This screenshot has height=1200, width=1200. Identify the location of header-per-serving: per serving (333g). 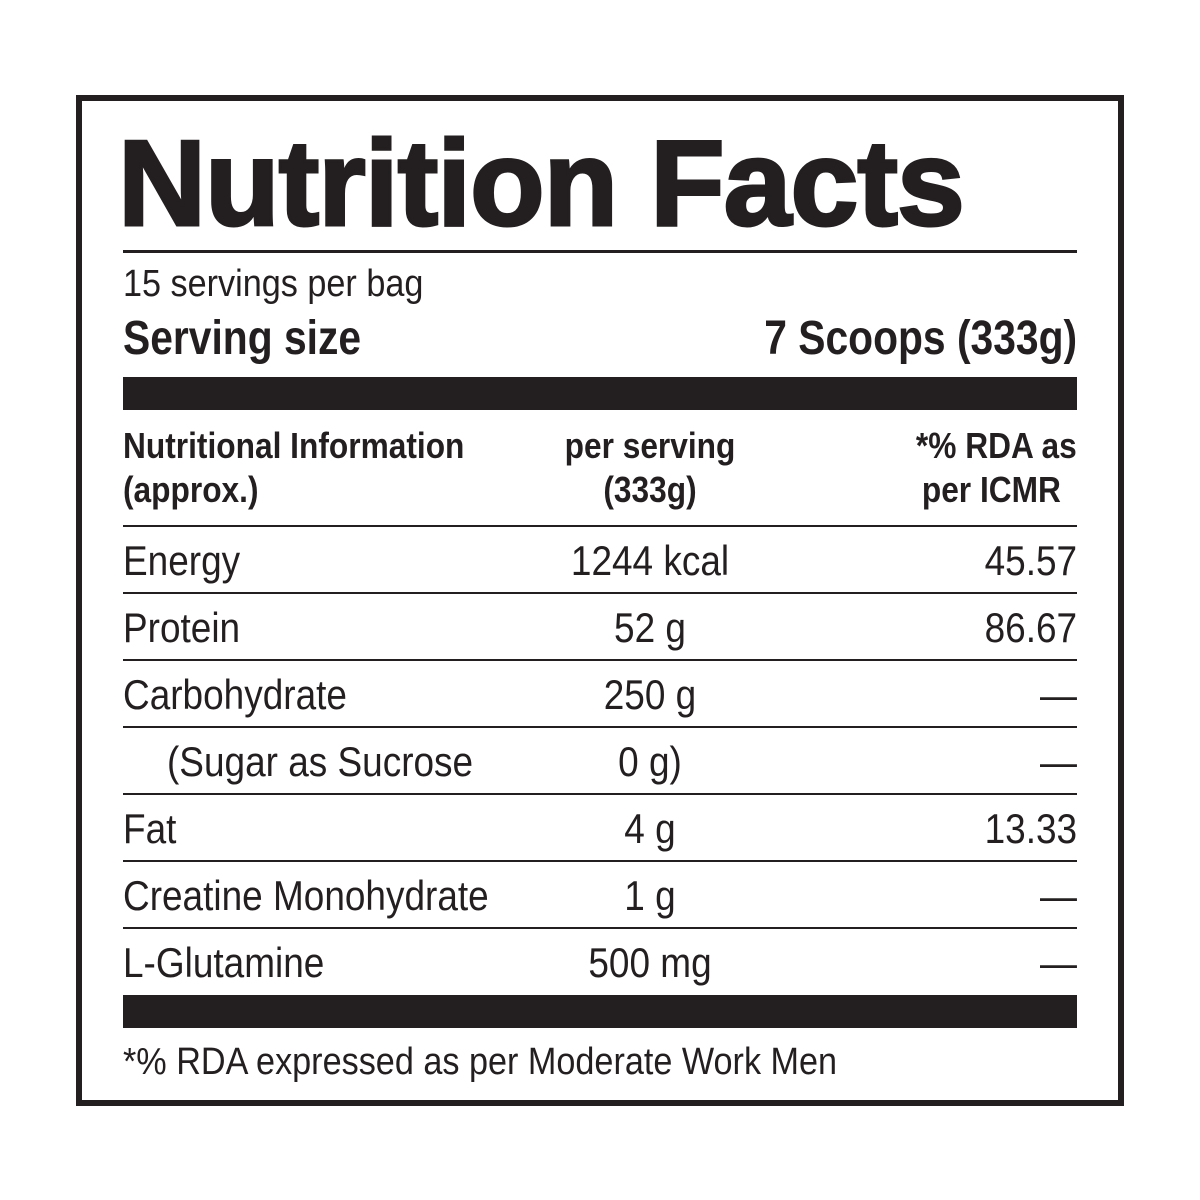
(650, 468).